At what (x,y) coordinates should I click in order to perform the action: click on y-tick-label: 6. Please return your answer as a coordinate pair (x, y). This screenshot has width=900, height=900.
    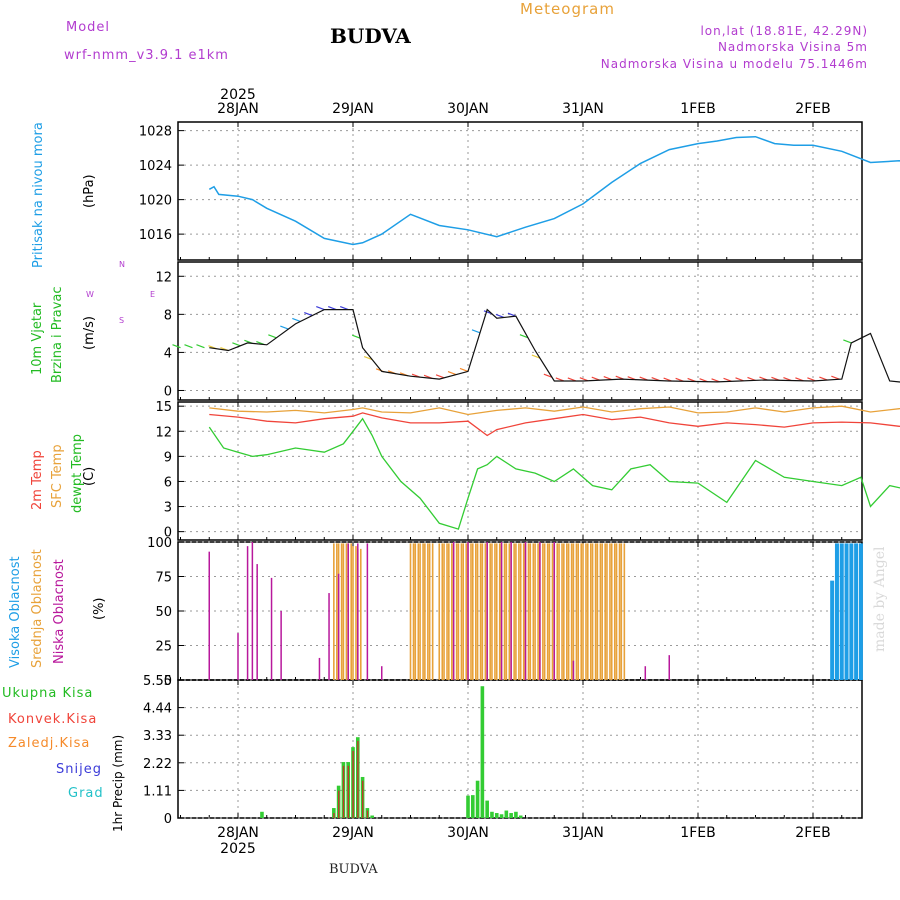
    Looking at the image, I should click on (168, 482).